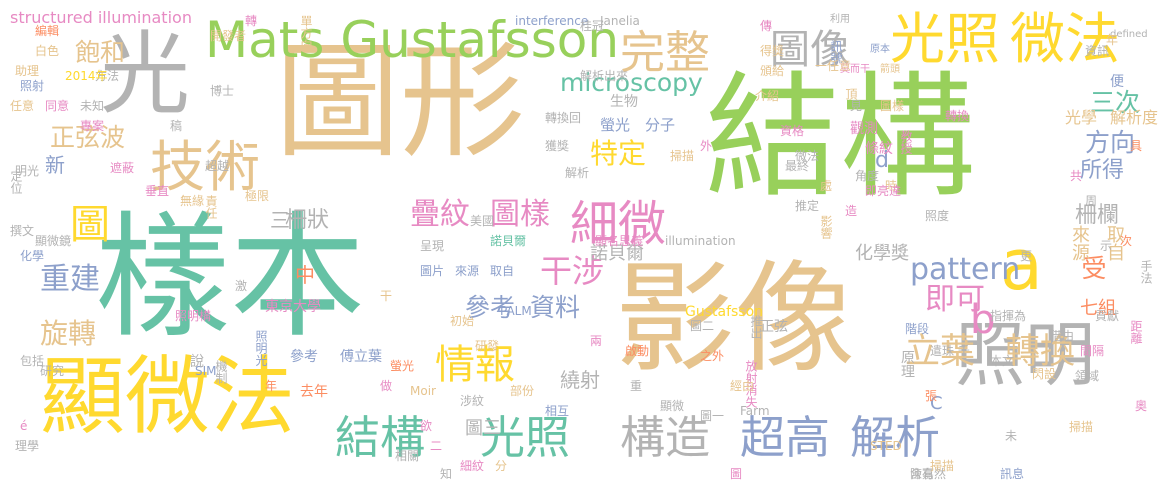 The height and width of the screenshot is (482, 1175). Describe the element at coordinates (618, 224) in the screenshot. I see `cloud-word: 細微` at that location.